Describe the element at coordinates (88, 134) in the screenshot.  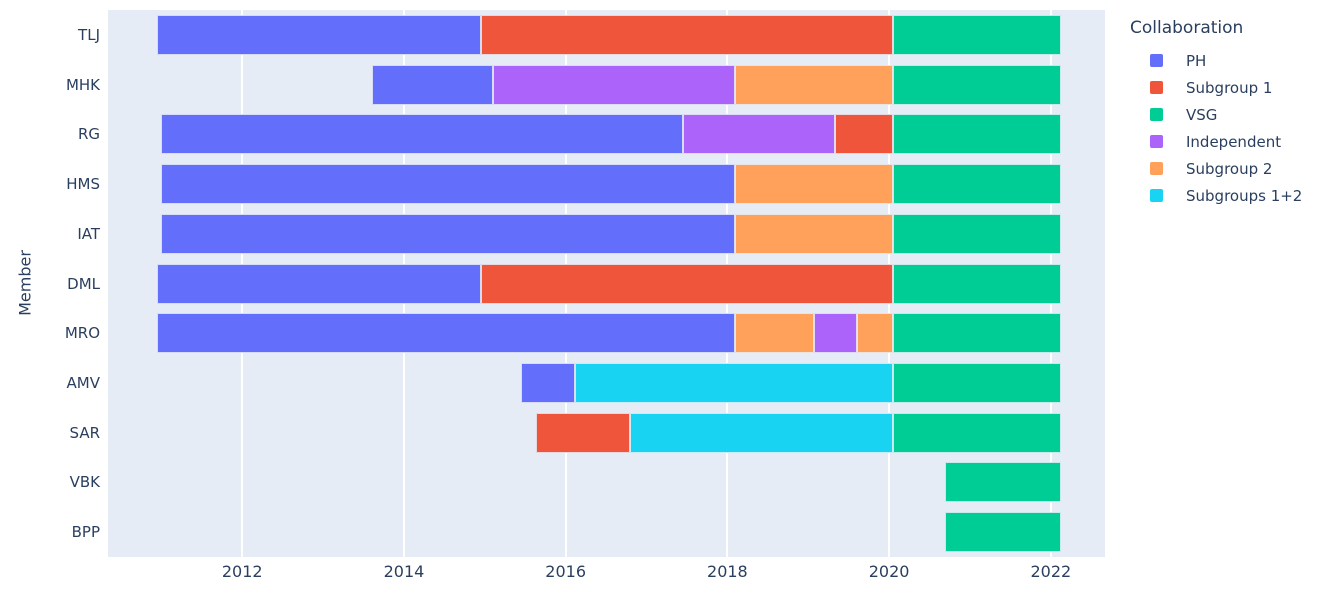
I see `y-tick-label-rg: RG` at that location.